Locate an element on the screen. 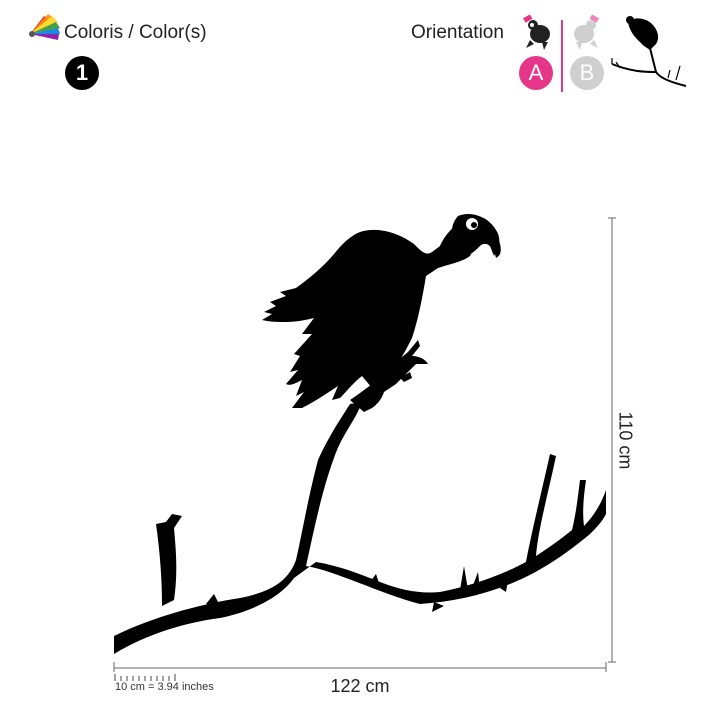 The image size is (720, 720). height-dimension-label: 110 cm is located at coordinates (625, 440).